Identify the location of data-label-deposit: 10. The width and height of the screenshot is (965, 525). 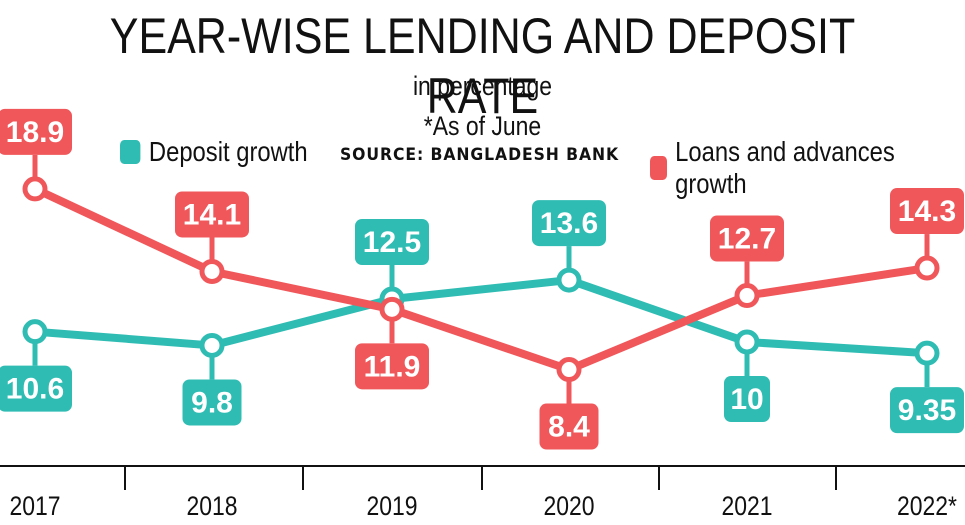
(746, 399).